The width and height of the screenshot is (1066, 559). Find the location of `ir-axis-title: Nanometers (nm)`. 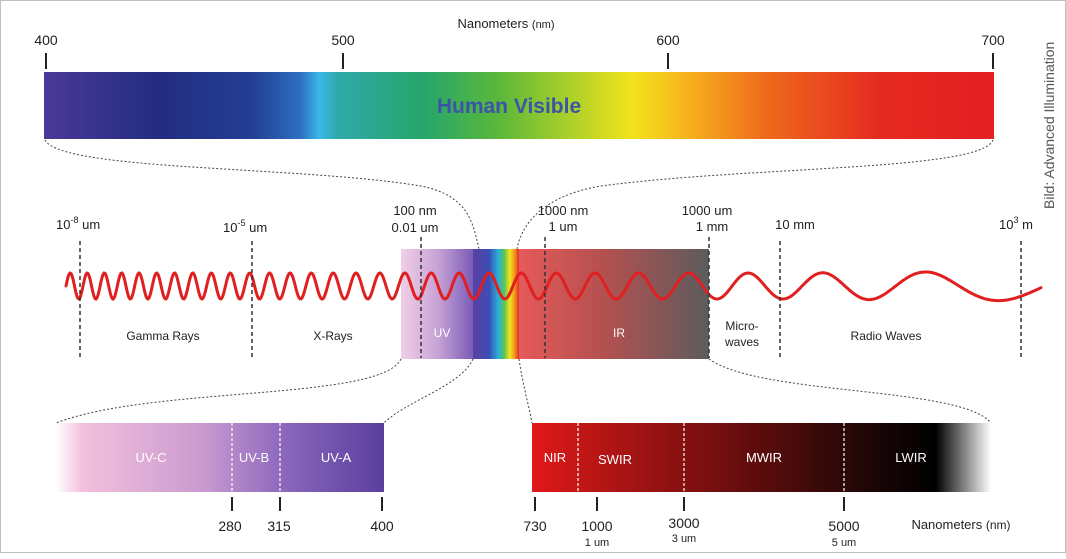

ir-axis-title: Nanometers (nm) is located at coordinates (960, 524).